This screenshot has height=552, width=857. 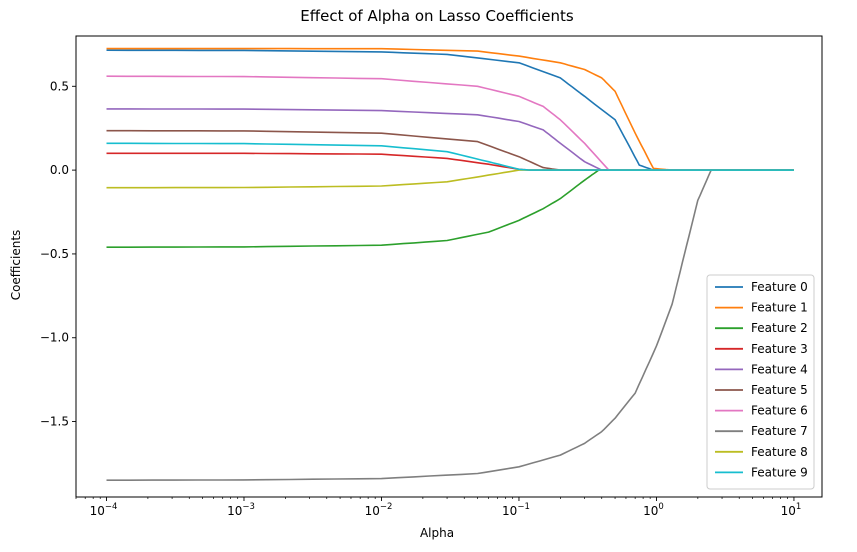 What do you see at coordinates (516, 510) in the screenshot?
I see `x-tick-label: 10⁻¹` at bounding box center [516, 510].